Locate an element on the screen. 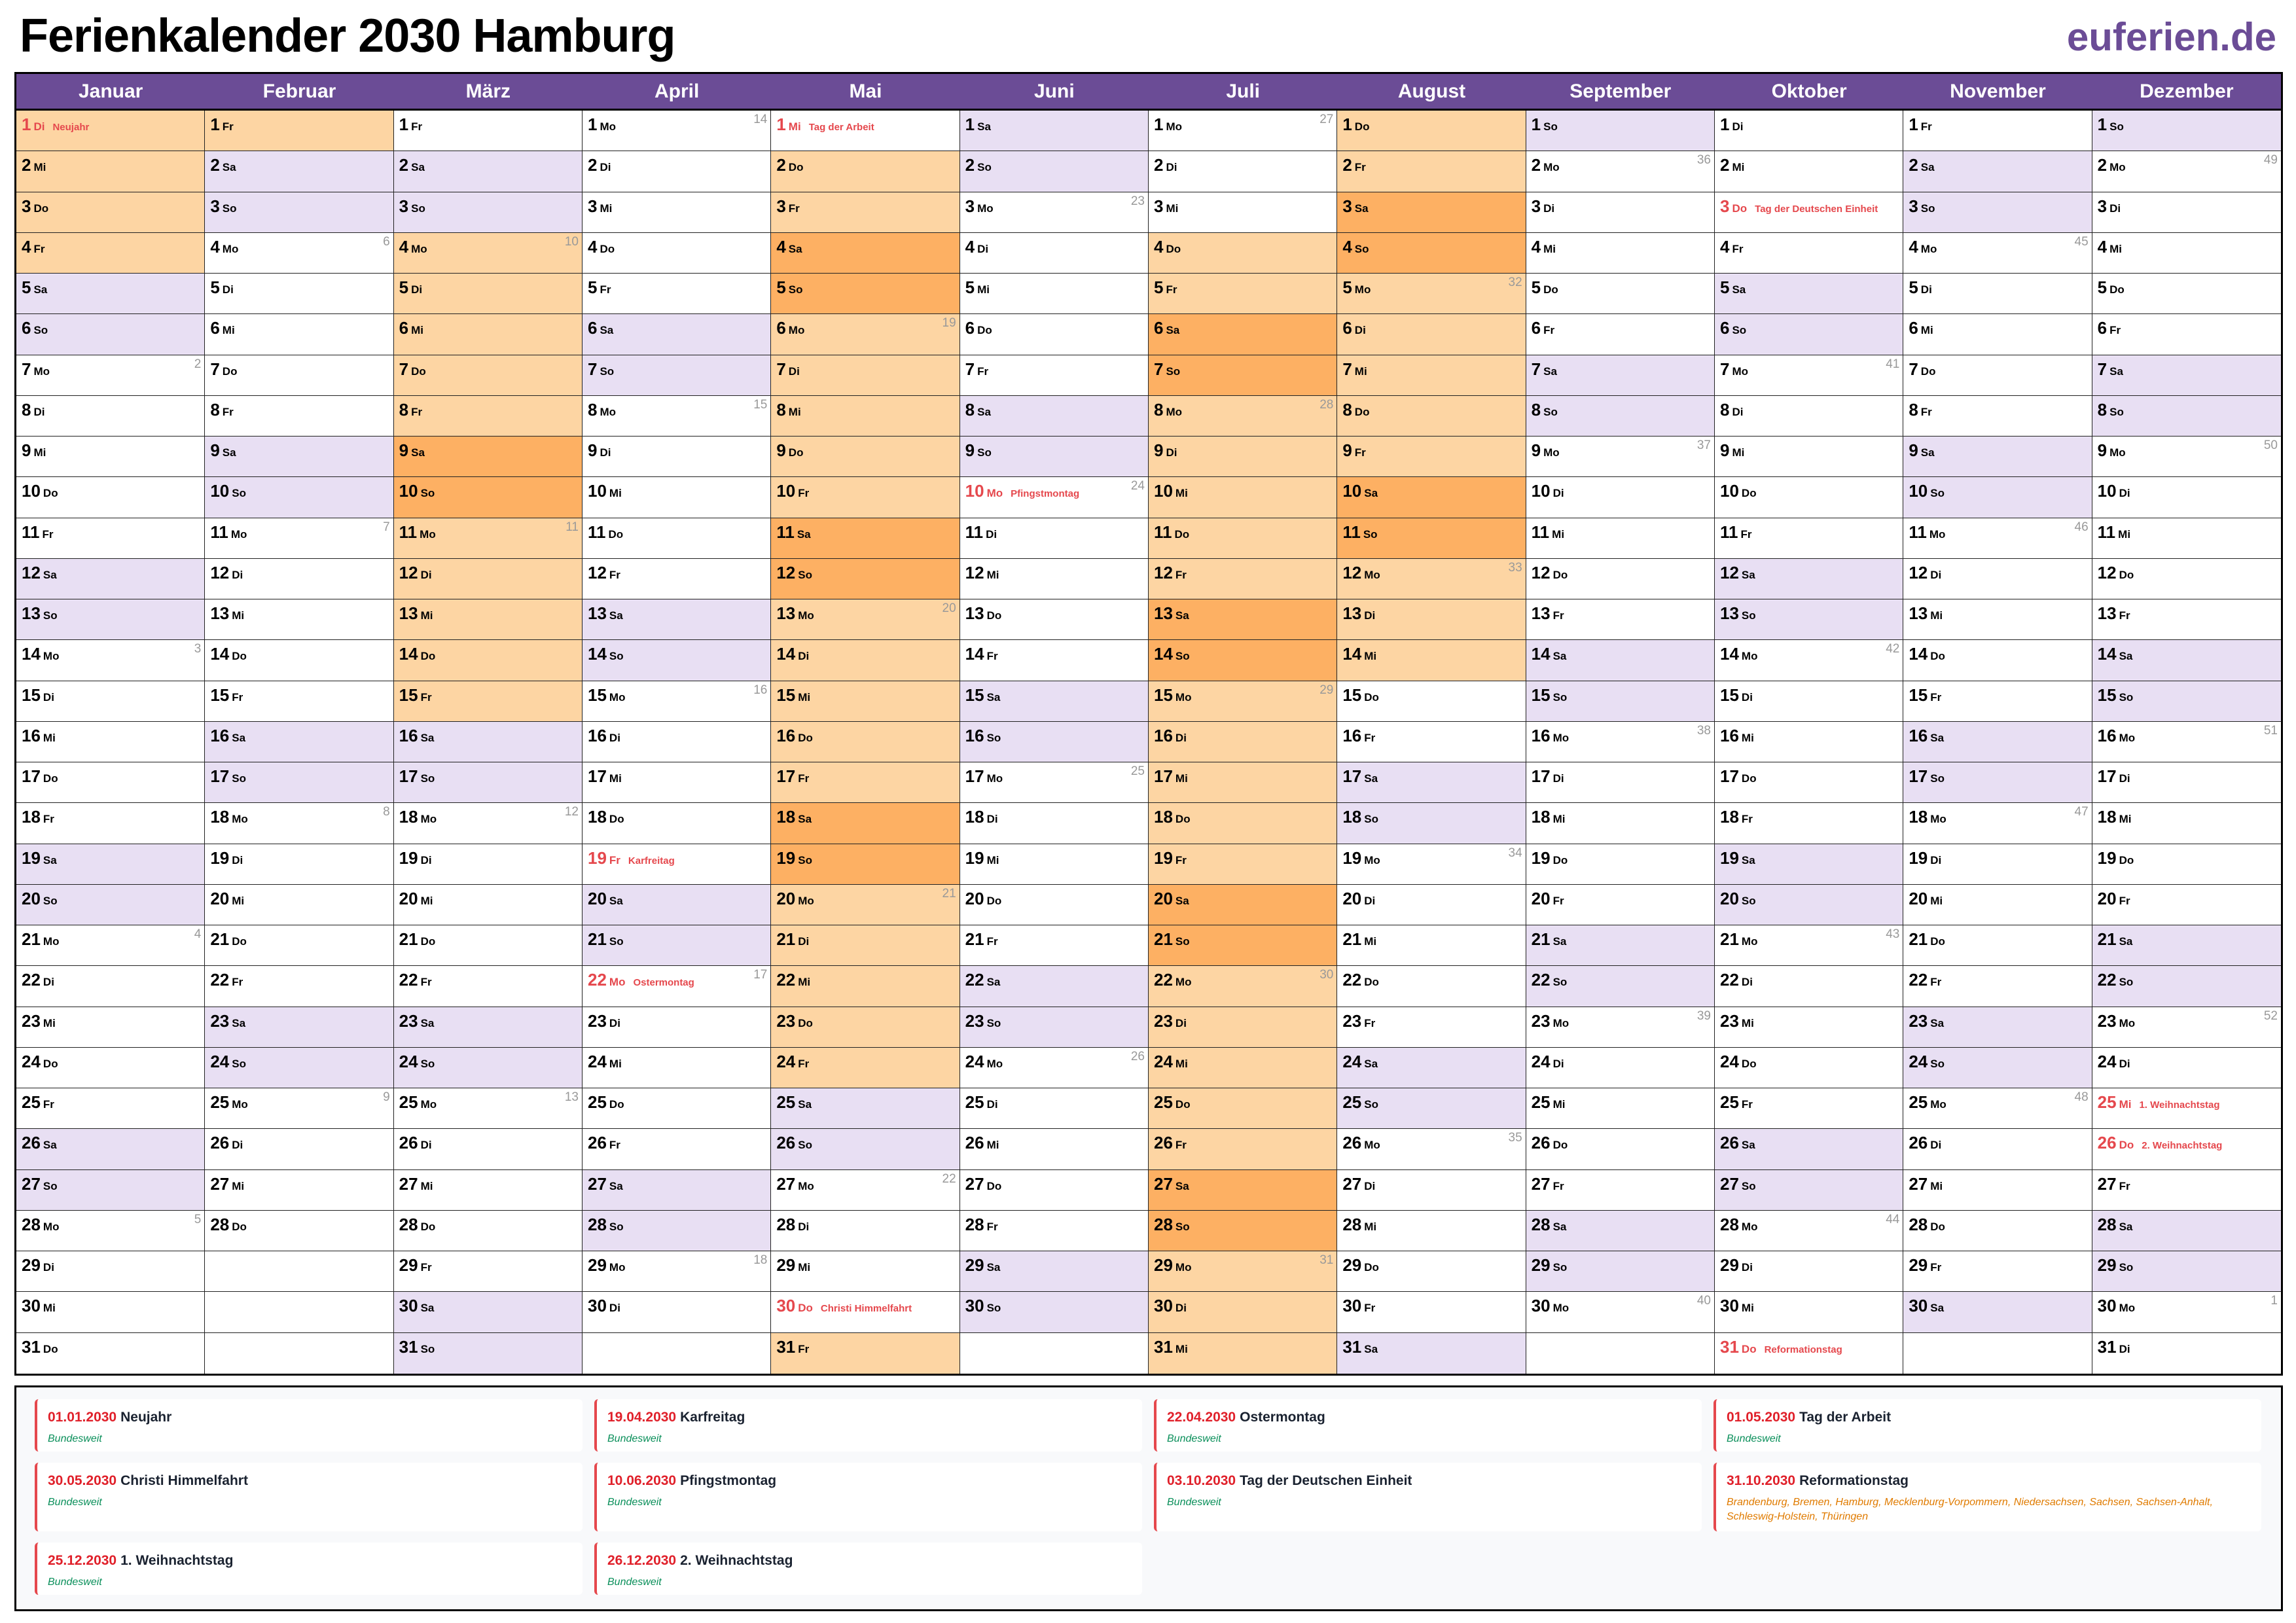 The width and height of the screenshot is (2296, 1623). day-cell: 4 Sa is located at coordinates (865, 253).